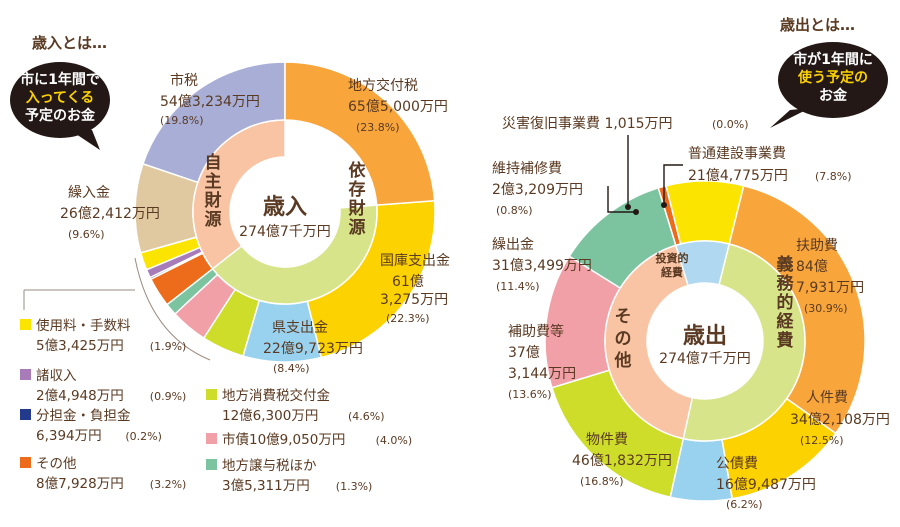  What do you see at coordinates (80, 396) in the screenshot?
I see `income-legend-amount: 2億4,948万円` at bounding box center [80, 396].